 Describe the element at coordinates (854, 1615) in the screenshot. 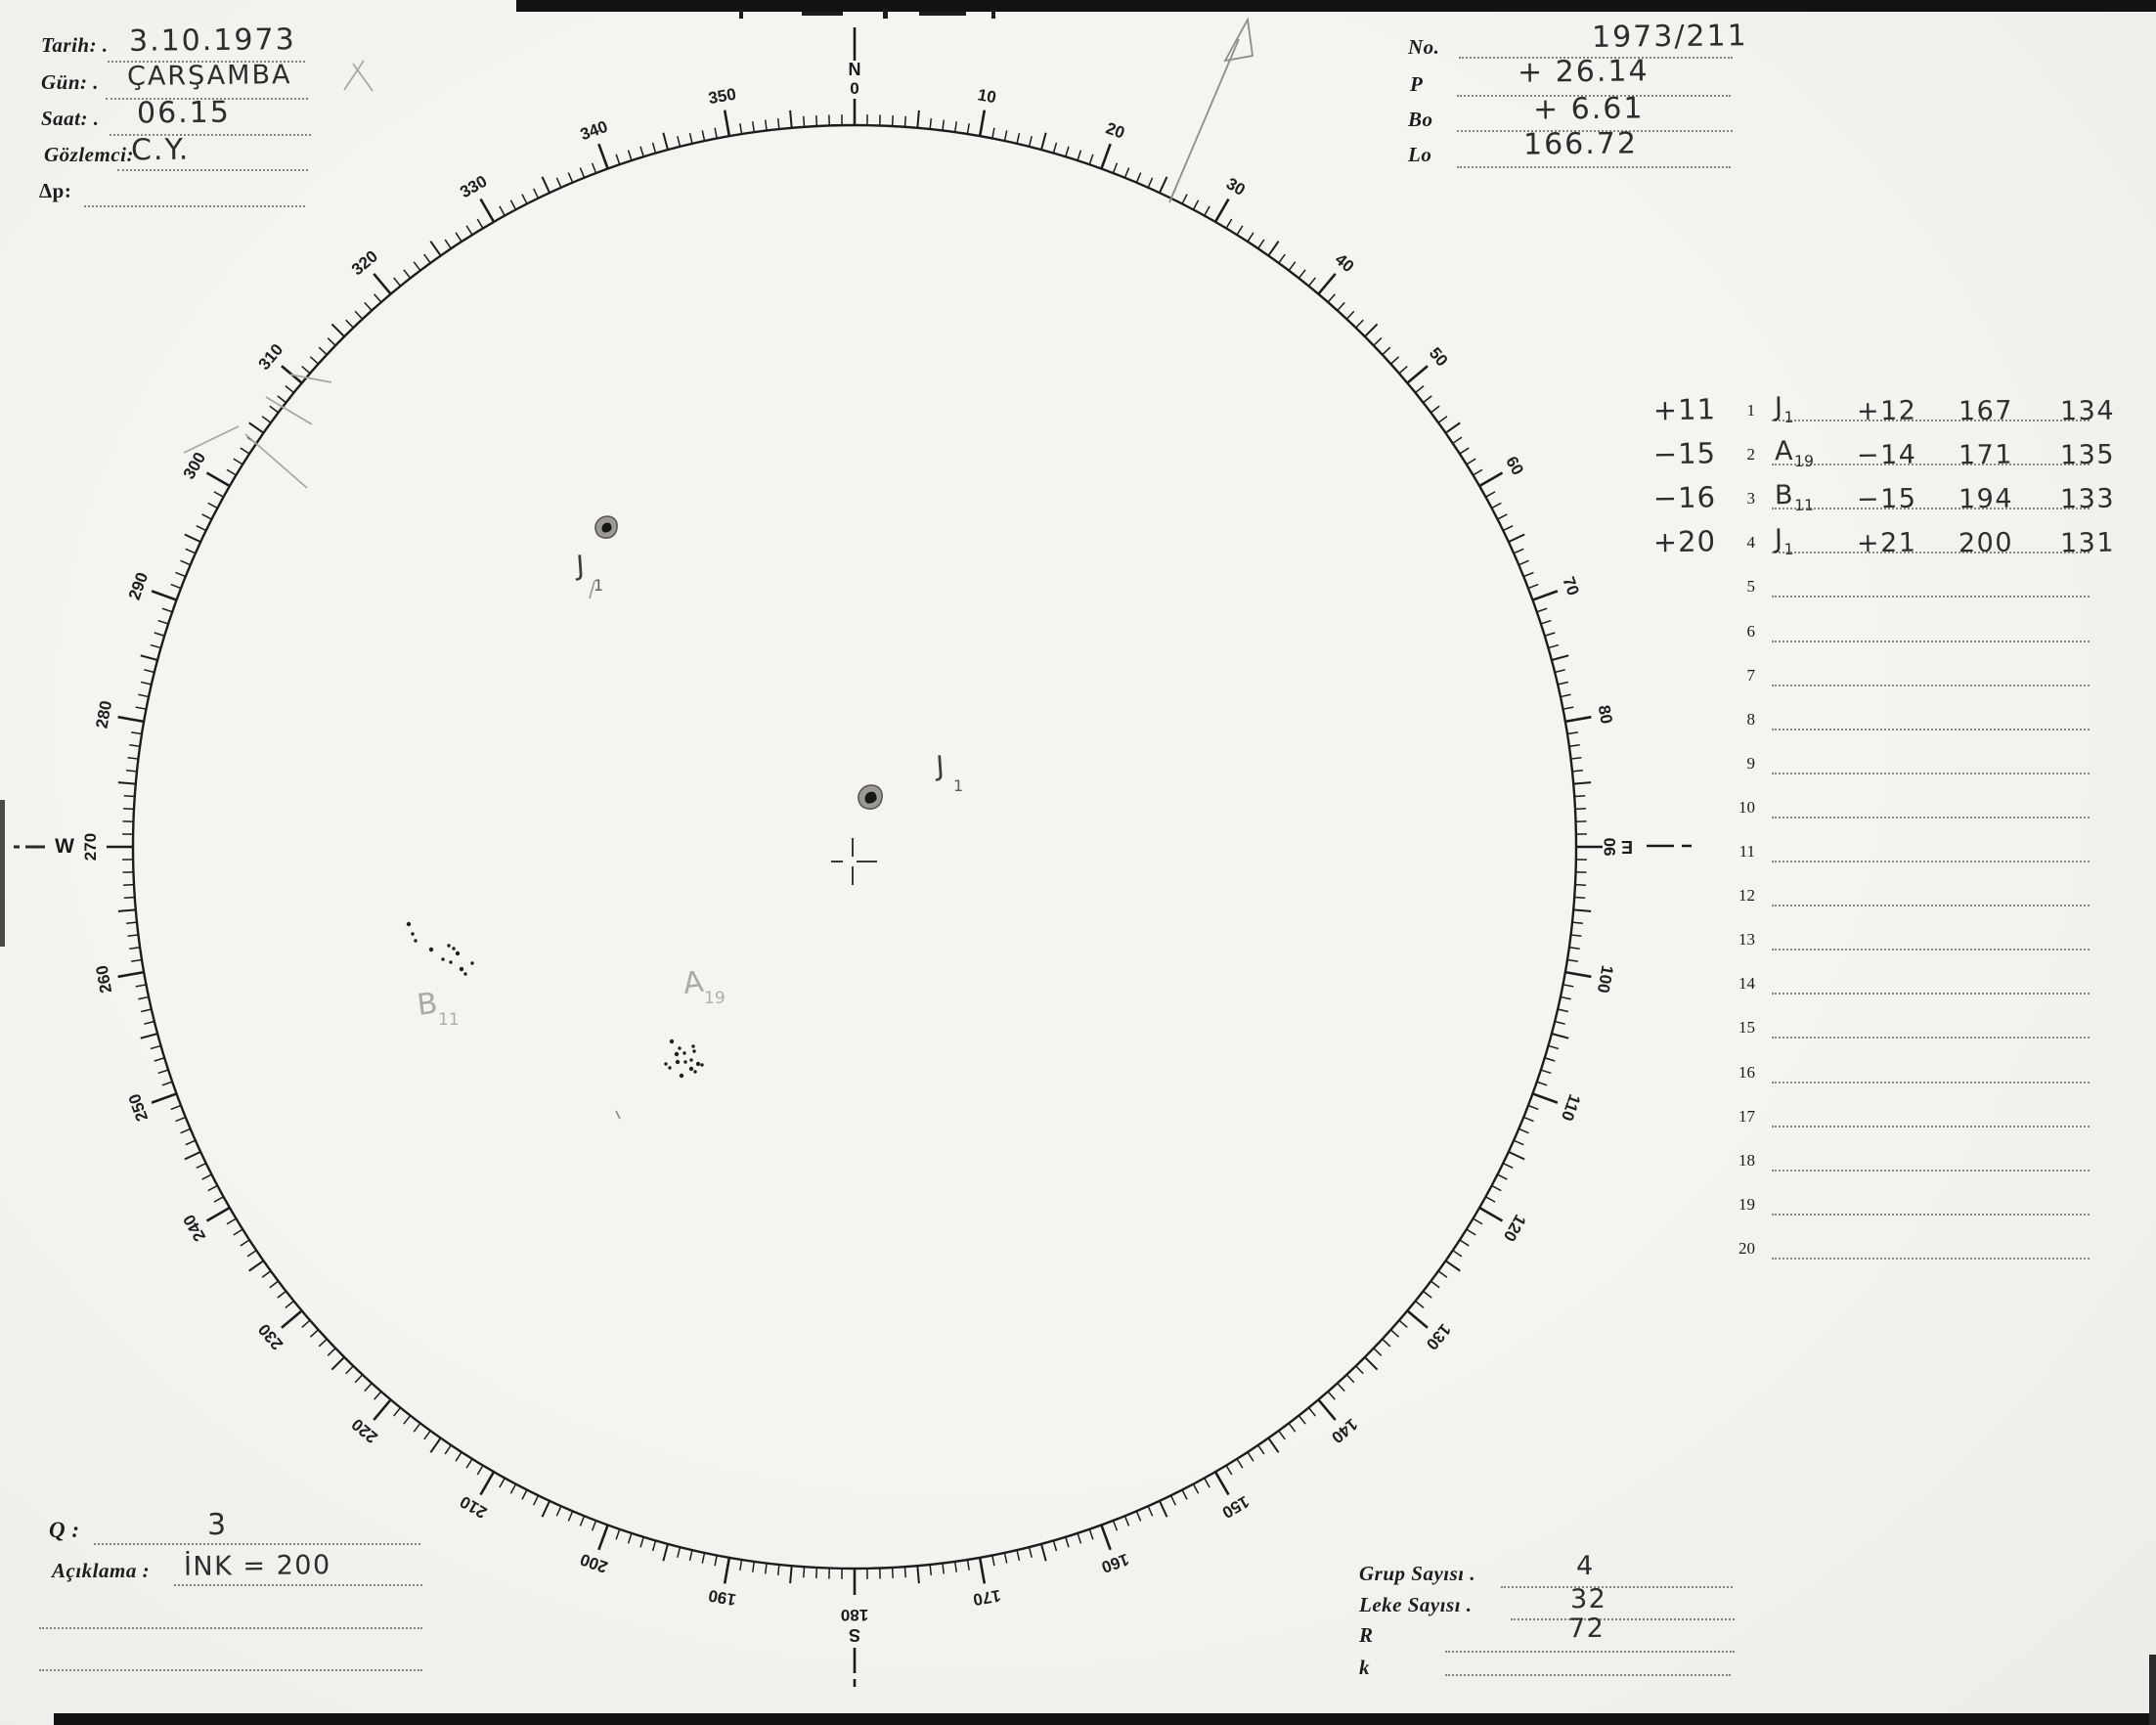

I see `svg-text: 180` at that location.